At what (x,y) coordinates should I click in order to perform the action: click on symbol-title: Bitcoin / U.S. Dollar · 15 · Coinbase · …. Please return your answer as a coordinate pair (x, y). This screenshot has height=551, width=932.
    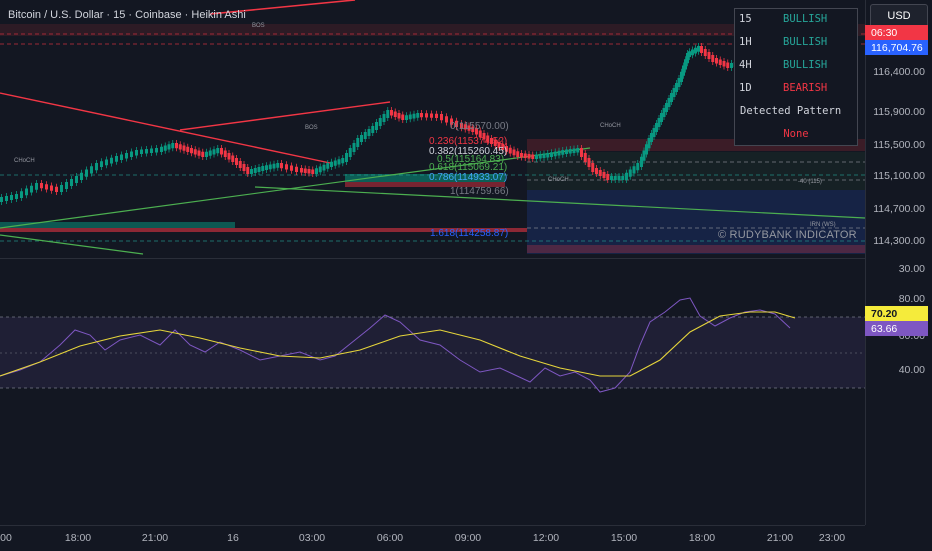
    Looking at the image, I should click on (127, 15).